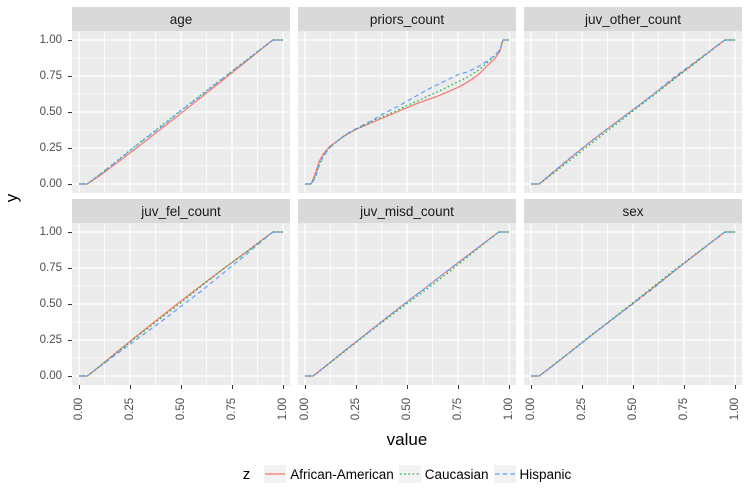  I want to click on facet-strip-priors_count: priors_count, so click(407, 19).